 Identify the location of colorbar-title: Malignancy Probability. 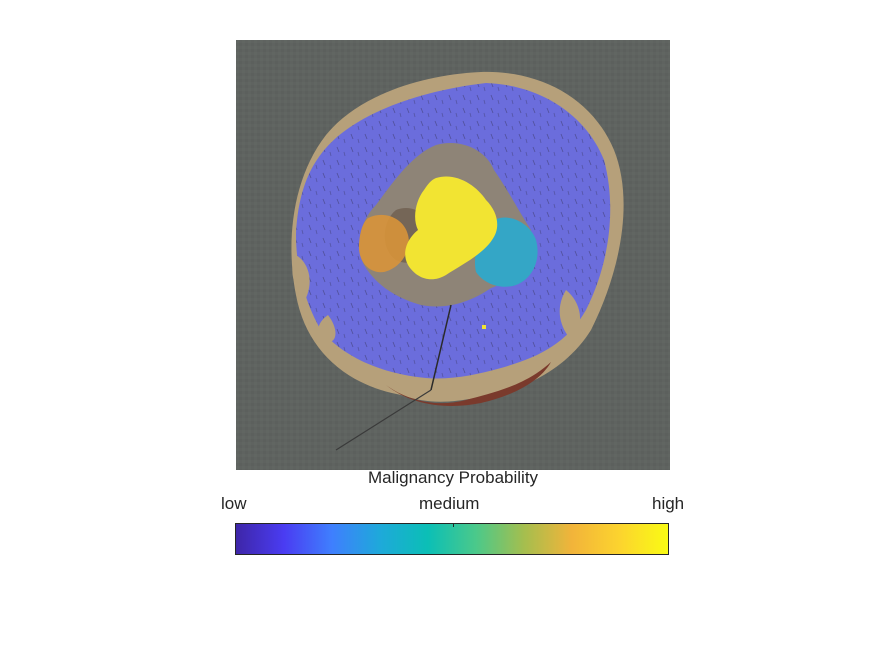
(453, 477).